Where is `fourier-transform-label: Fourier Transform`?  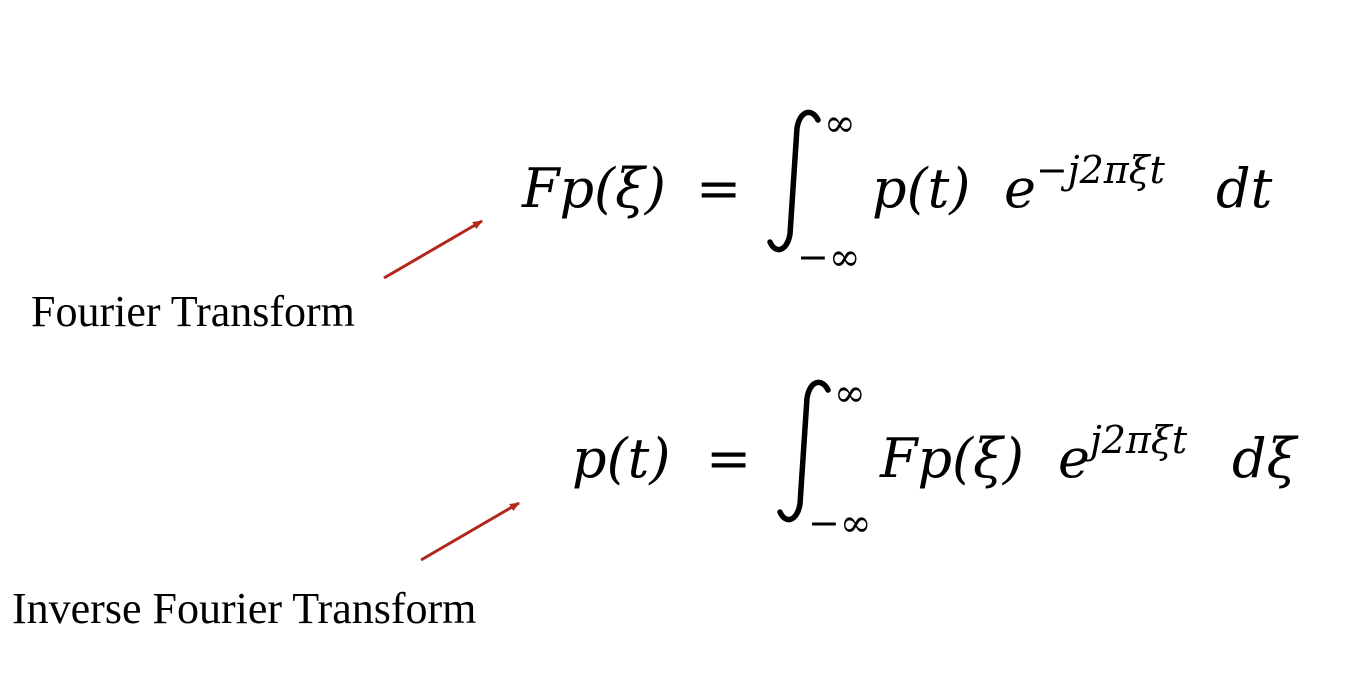
fourier-transform-label: Fourier Transform is located at coordinates (193, 311).